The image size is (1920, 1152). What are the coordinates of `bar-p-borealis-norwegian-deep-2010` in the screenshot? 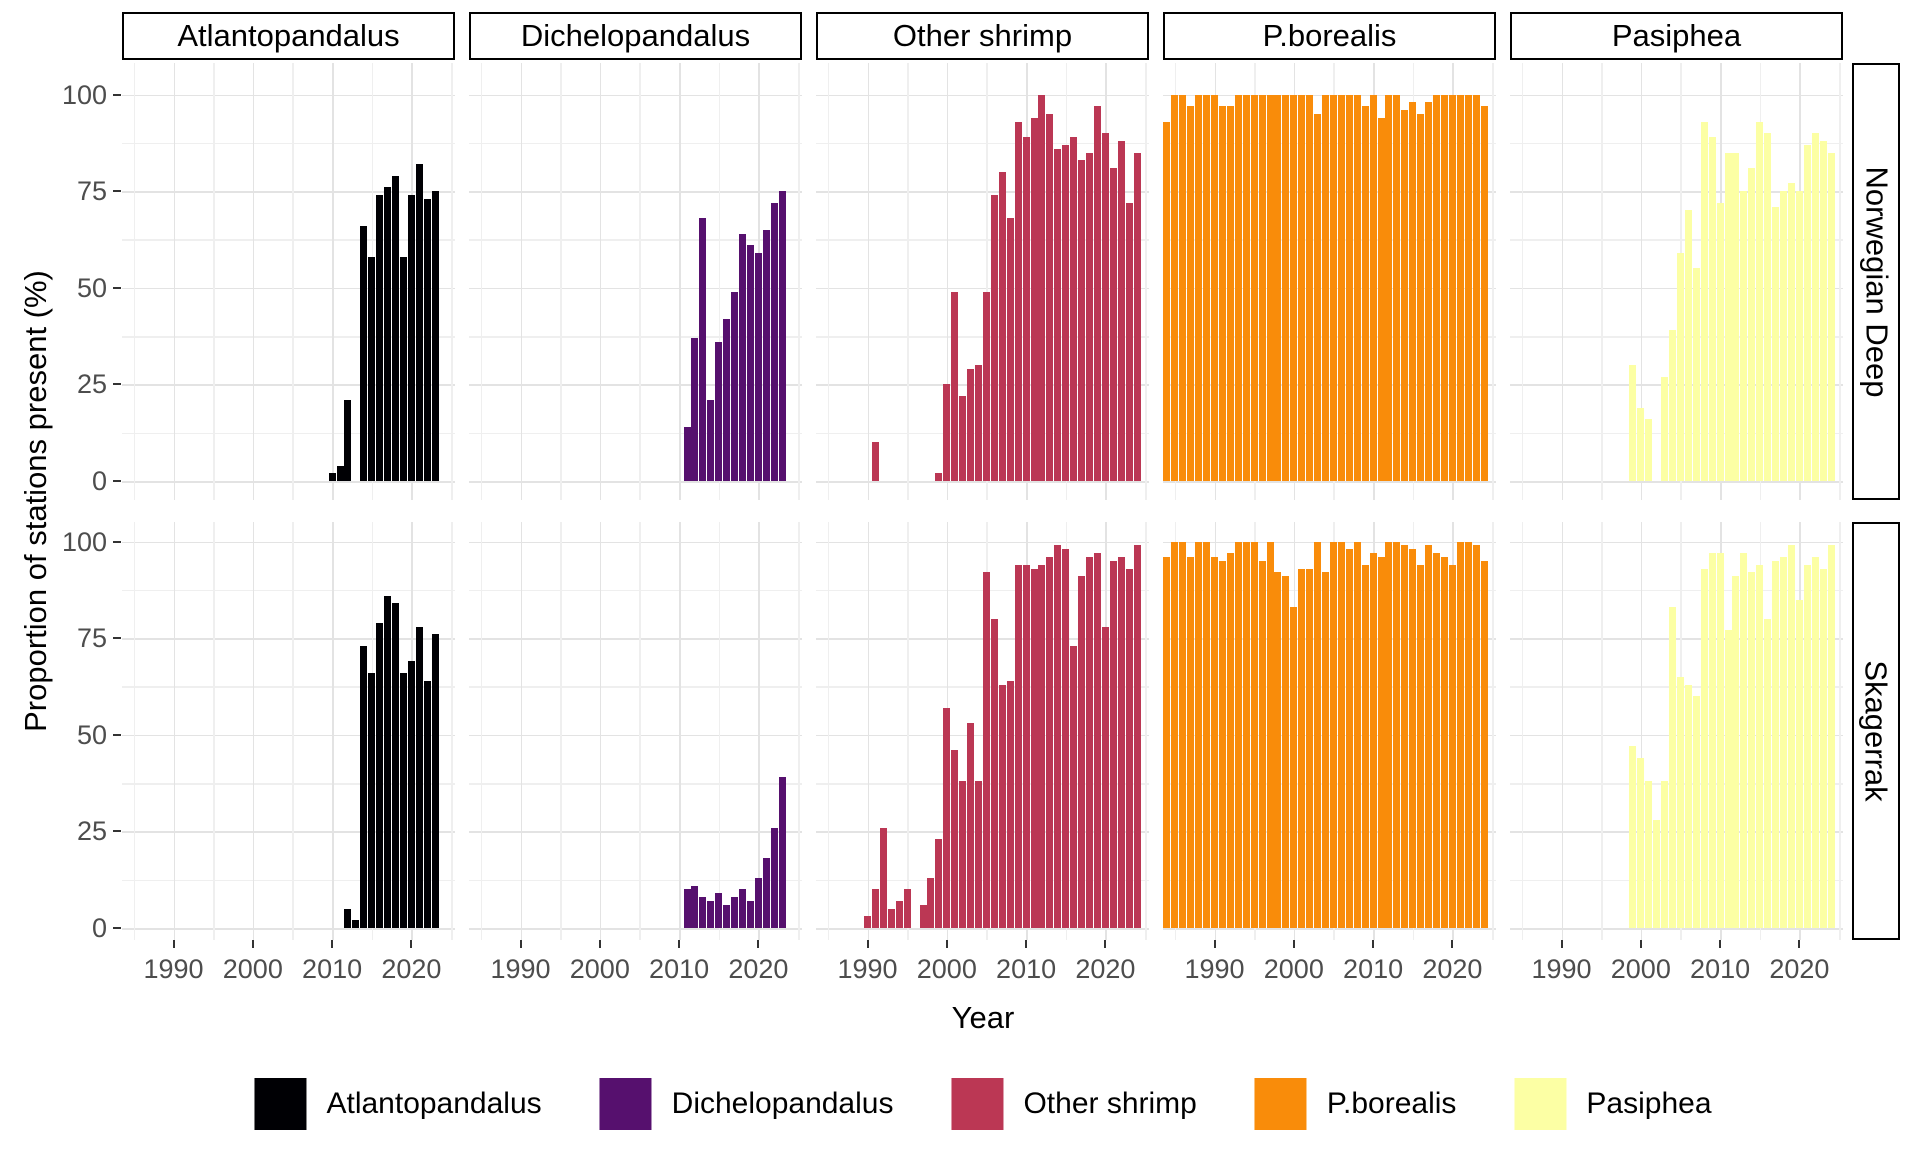 It's located at (1373, 287).